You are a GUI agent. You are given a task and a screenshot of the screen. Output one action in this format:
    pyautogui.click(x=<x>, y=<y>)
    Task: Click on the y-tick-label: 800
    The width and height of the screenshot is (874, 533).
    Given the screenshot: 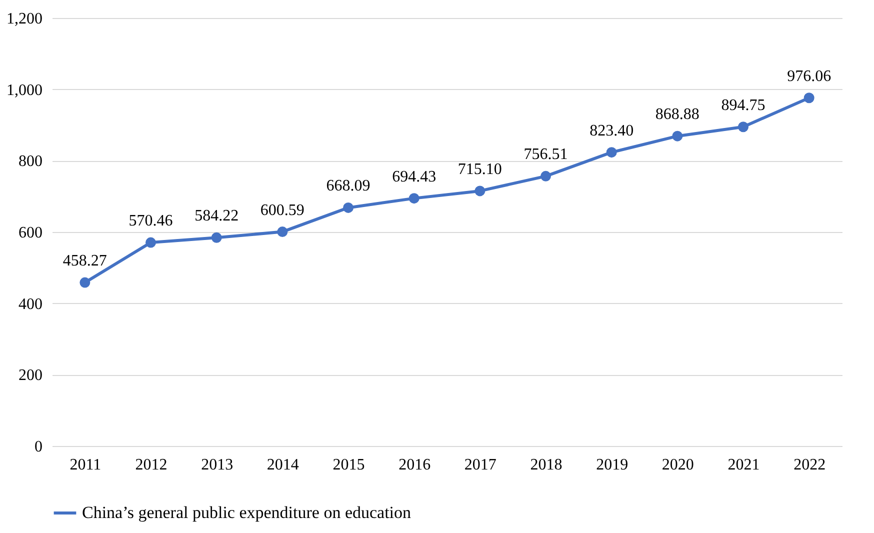 What is the action you would take?
    pyautogui.click(x=30, y=161)
    